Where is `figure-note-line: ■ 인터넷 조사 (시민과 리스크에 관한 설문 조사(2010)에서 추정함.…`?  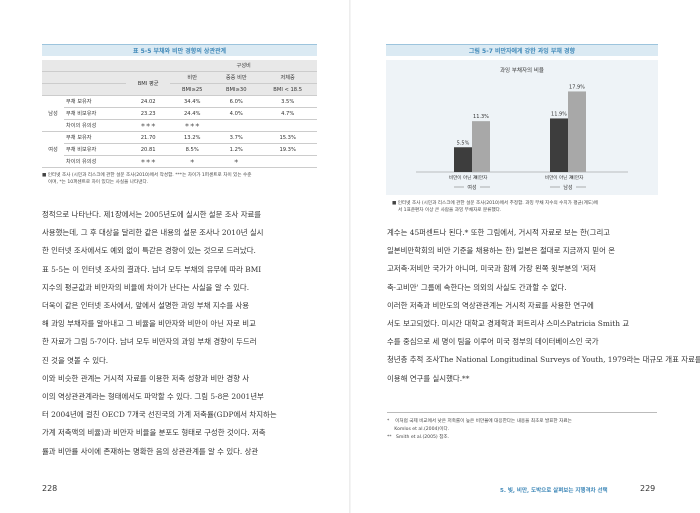
figure-note-line: ■ 인터넷 조사 (시민과 리스크에 관한 설문 조사(2010)에서 추정함.… is located at coordinates (495, 203).